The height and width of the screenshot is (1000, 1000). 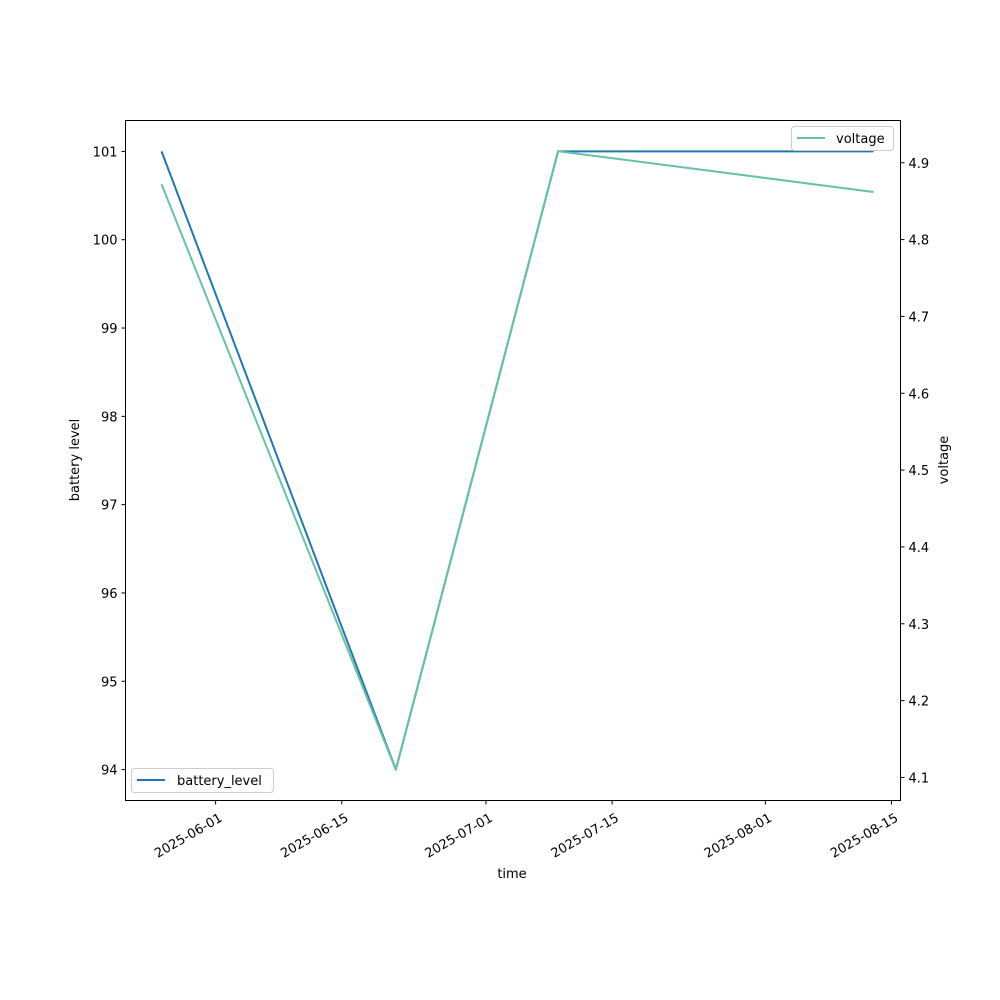 What do you see at coordinates (109, 329) in the screenshot?
I see `left-y-tick-label: 99` at bounding box center [109, 329].